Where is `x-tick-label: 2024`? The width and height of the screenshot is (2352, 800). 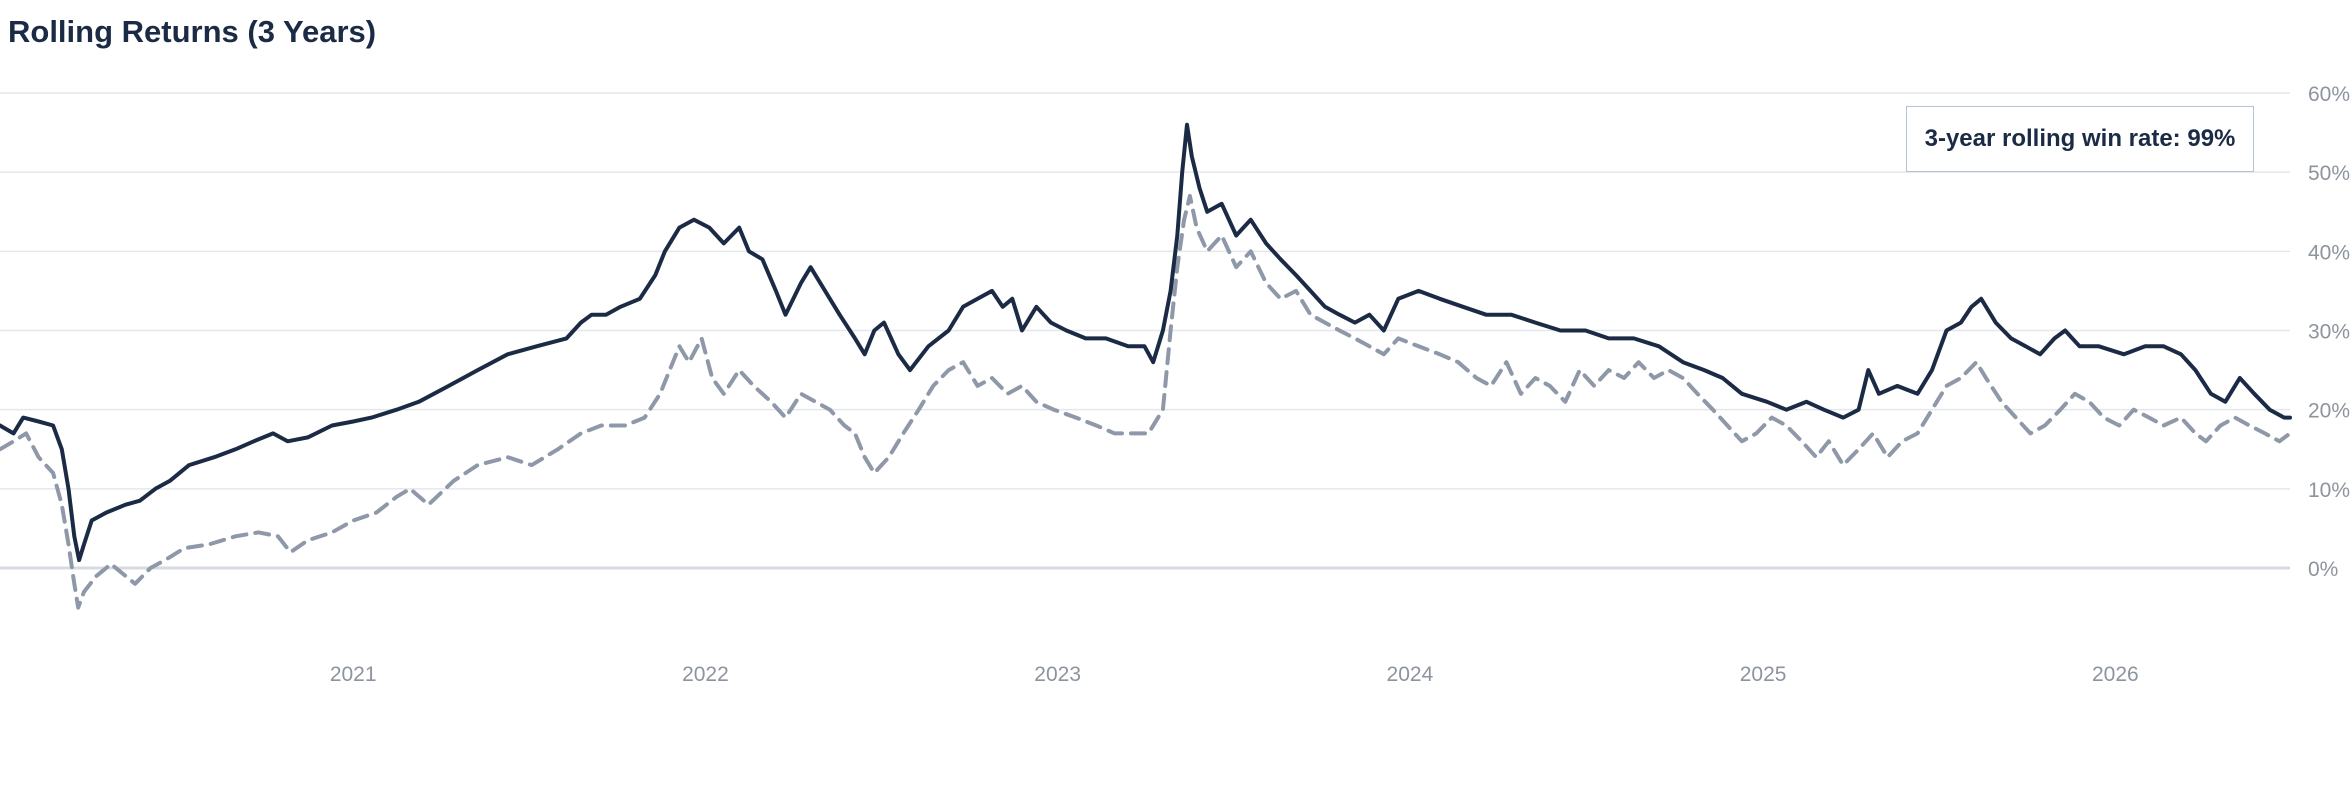 x-tick-label: 2024 is located at coordinates (1410, 674).